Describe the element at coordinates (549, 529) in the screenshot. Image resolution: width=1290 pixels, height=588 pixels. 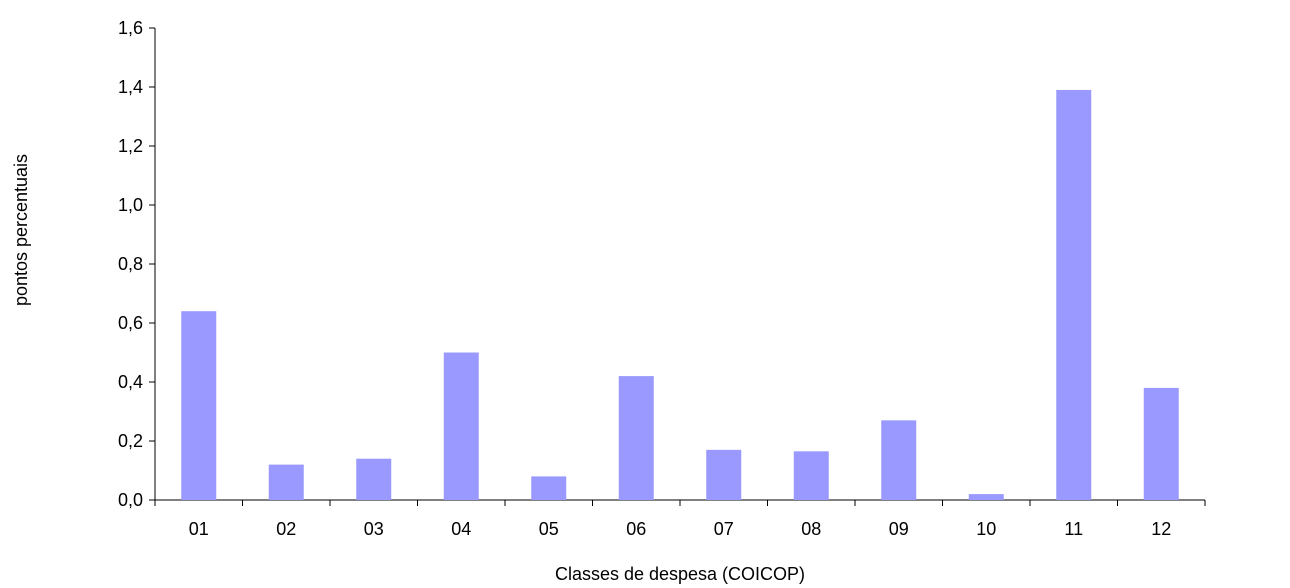
I see `x-tick-label: 05` at that location.